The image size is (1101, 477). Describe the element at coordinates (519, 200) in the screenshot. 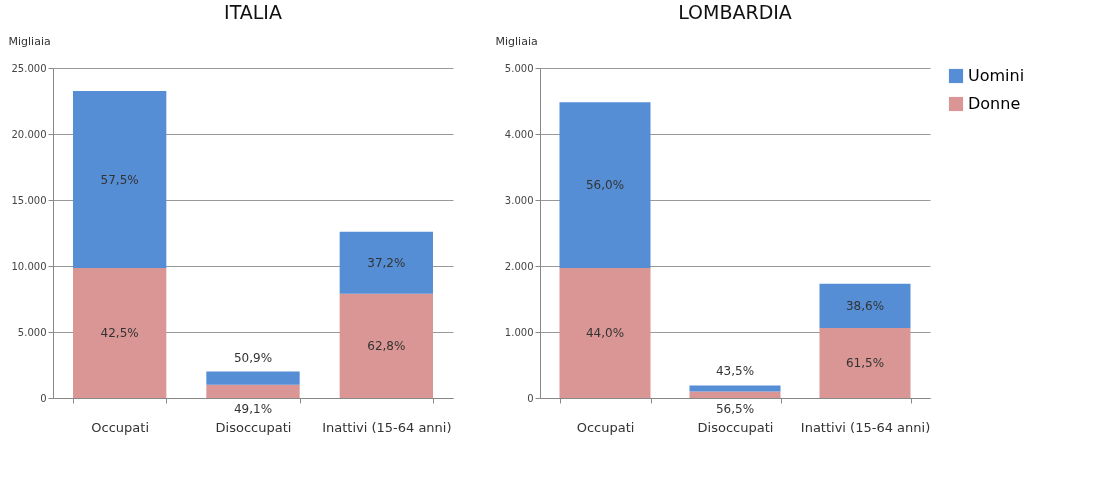

I see `y-tick-label: 3.000` at that location.